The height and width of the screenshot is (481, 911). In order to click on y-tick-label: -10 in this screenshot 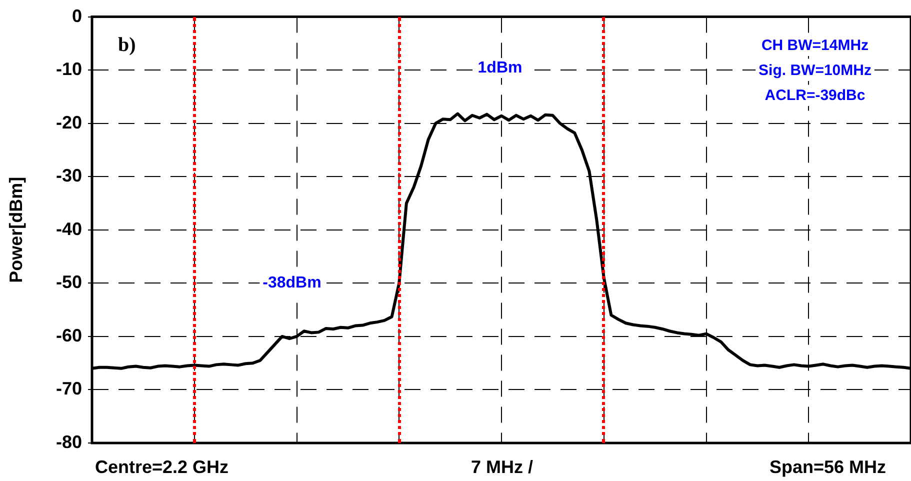, I will do `click(69, 69)`.